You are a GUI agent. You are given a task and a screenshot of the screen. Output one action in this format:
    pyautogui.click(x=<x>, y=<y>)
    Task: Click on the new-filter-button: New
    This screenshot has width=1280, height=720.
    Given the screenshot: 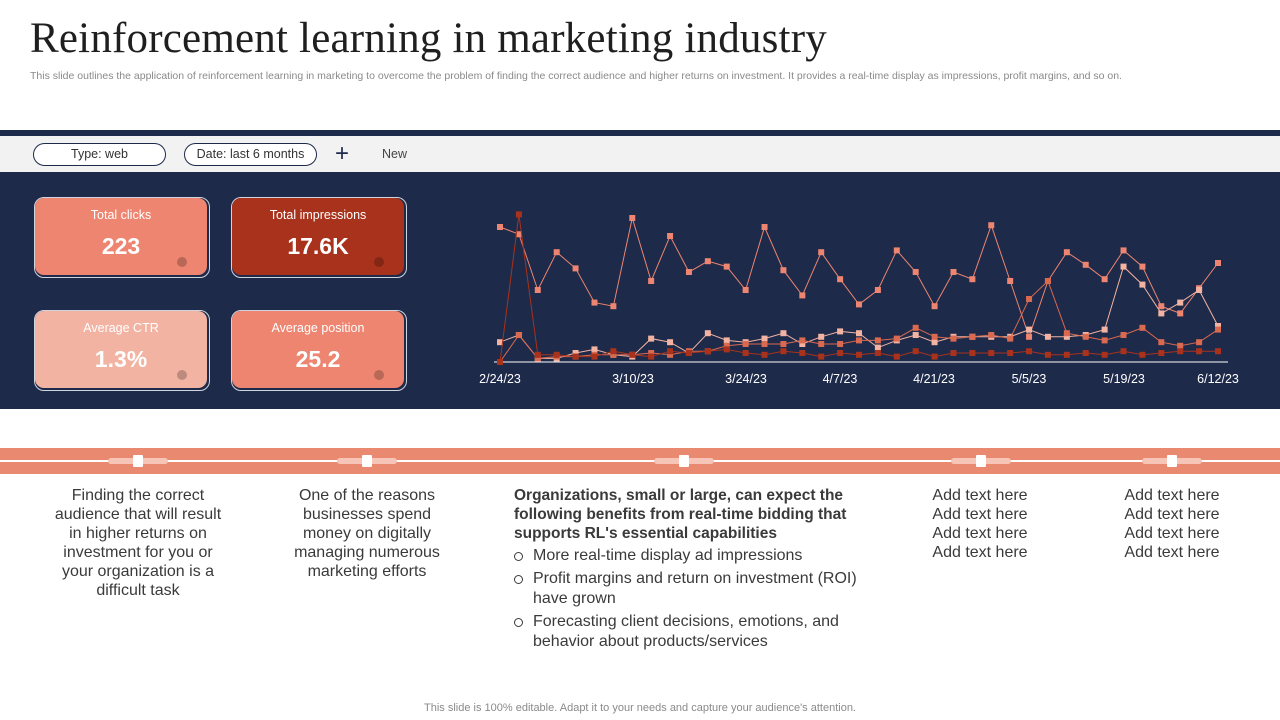 What is the action you would take?
    pyautogui.click(x=395, y=154)
    